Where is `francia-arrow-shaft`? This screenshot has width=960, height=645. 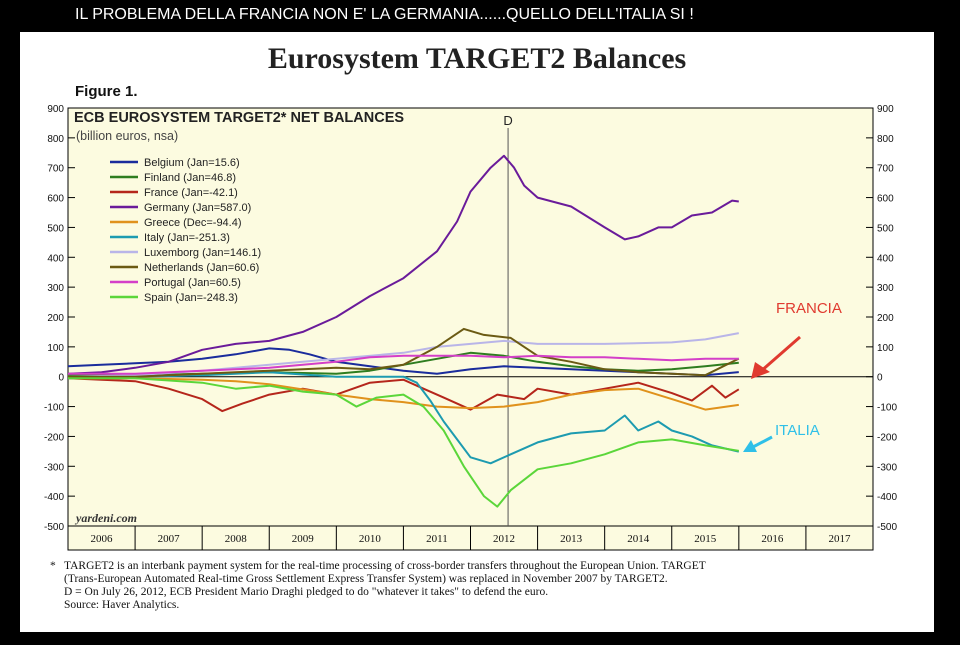
francia-arrow-shaft is located at coordinates (780, 354).